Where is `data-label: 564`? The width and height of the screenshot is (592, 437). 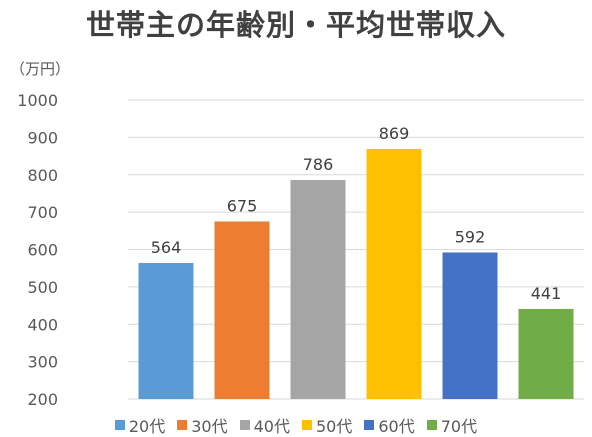
data-label: 564 is located at coordinates (166, 247).